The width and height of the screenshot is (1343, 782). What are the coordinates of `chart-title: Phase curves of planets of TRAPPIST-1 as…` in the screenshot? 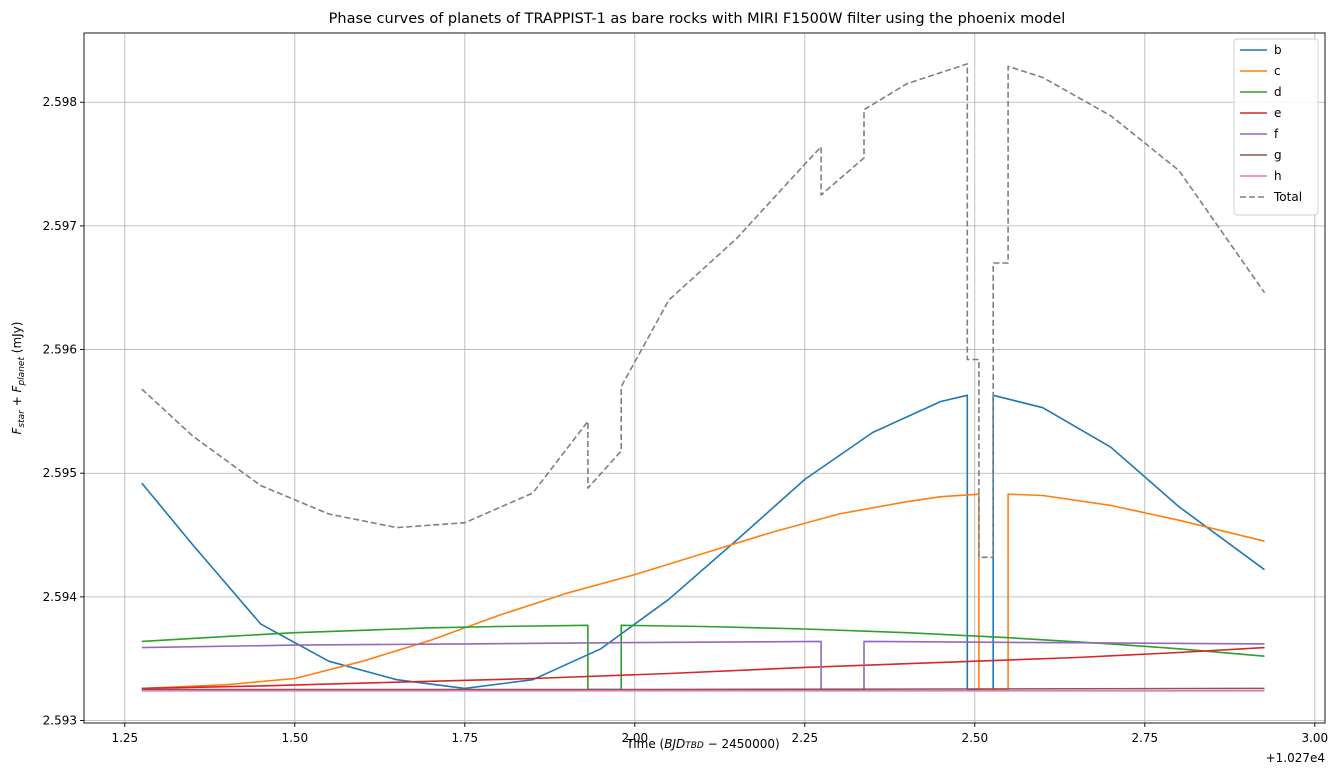 It's located at (697, 19).